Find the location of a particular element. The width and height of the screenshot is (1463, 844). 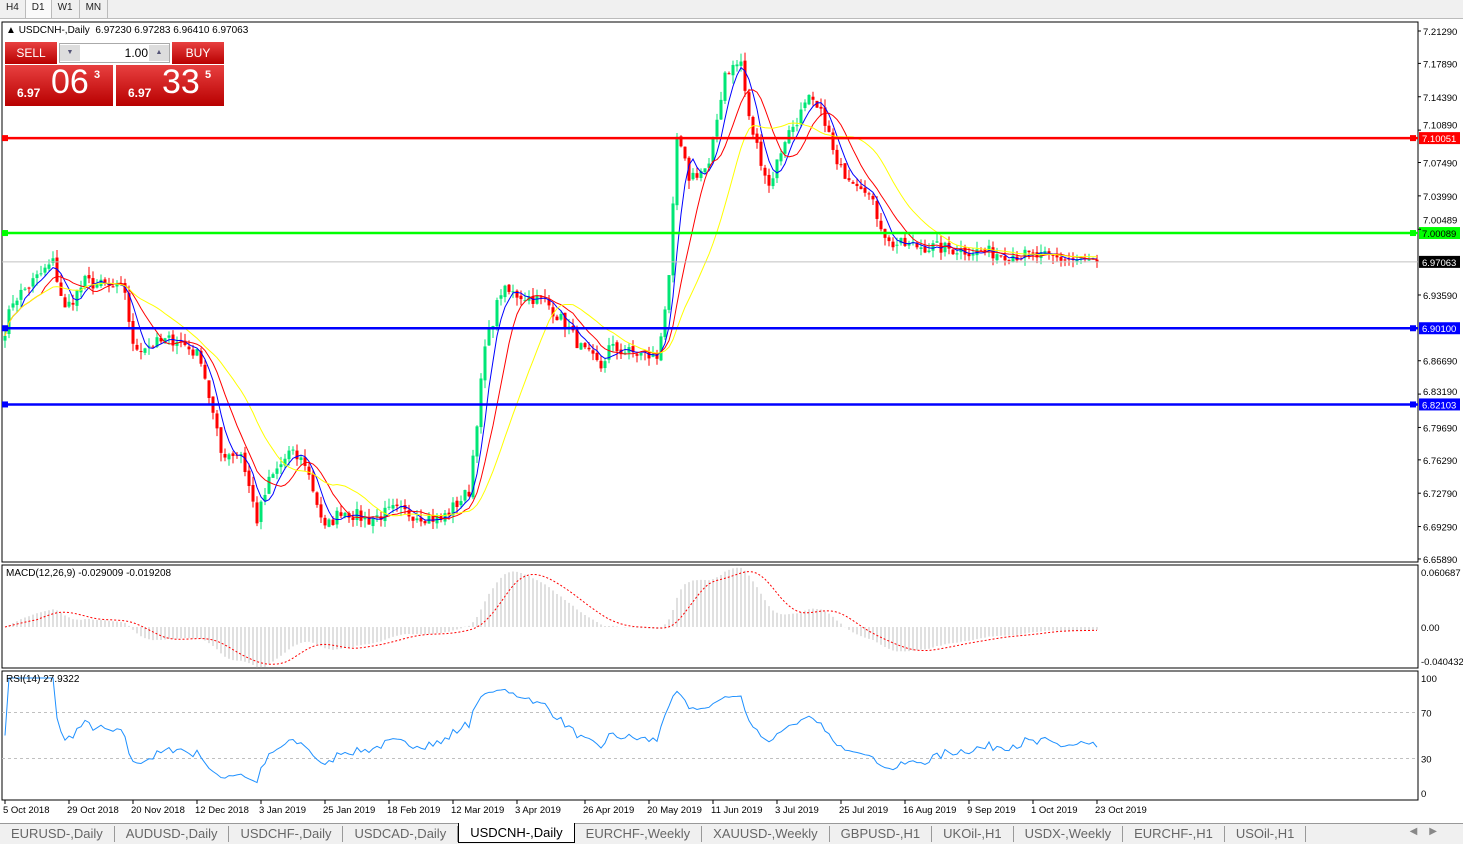

sell-button: SELL is located at coordinates (31, 53).